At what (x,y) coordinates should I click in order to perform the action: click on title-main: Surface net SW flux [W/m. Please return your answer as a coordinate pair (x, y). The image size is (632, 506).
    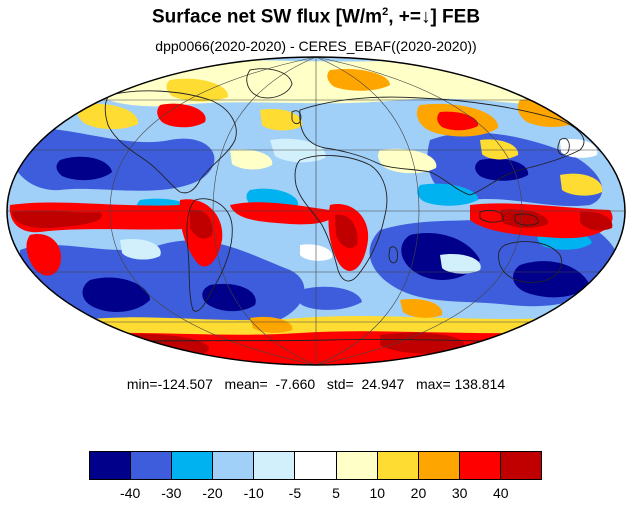
    Looking at the image, I should click on (267, 17).